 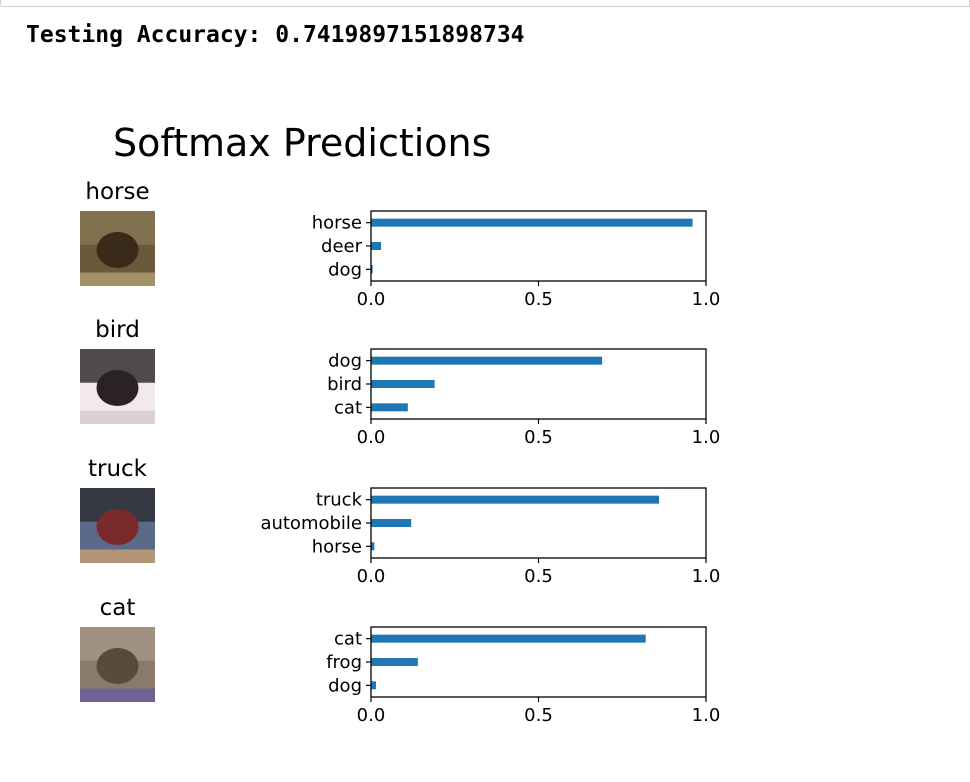 What do you see at coordinates (144, 35) in the screenshot?
I see `accuracy-label: Testing Accuracy:` at bounding box center [144, 35].